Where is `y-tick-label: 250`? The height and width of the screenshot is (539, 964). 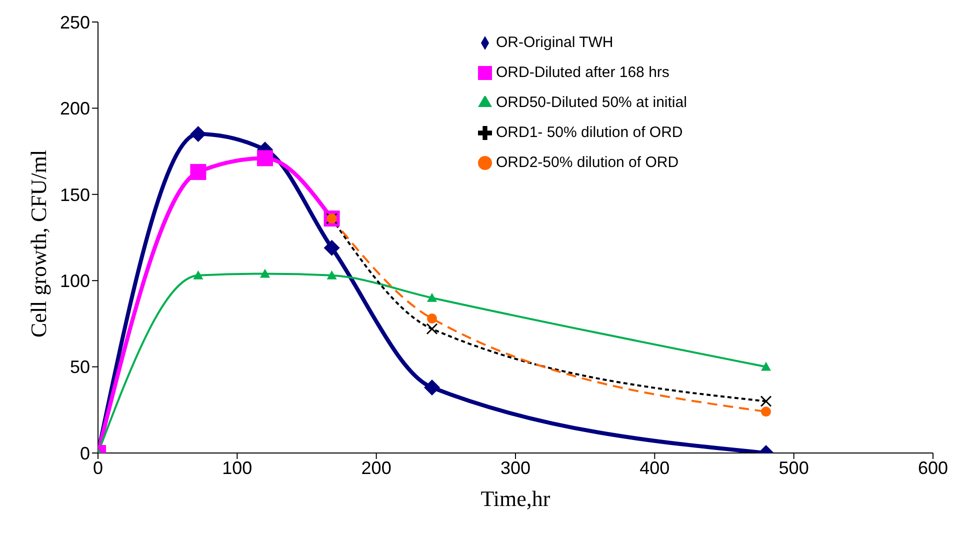
y-tick-label: 250 is located at coordinates (75, 22).